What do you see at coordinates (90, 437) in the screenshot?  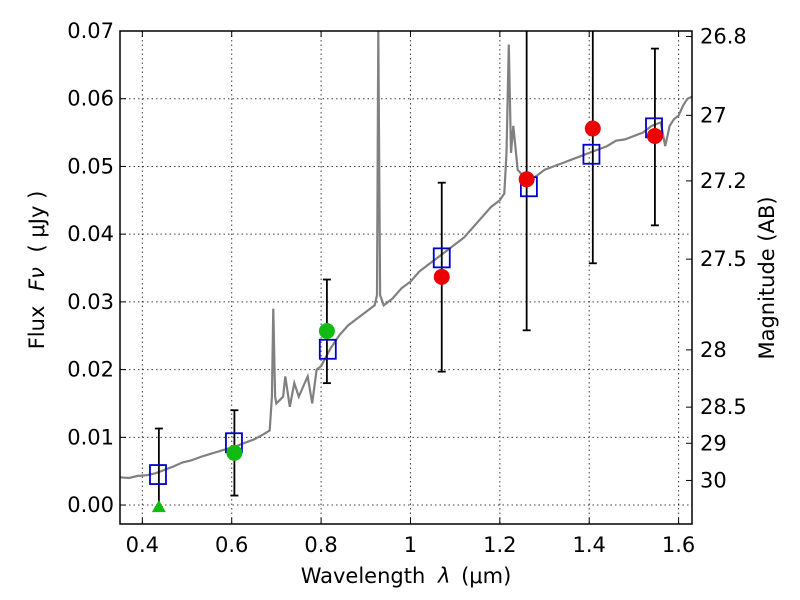 I see `y-tick-label: 0.01` at bounding box center [90, 437].